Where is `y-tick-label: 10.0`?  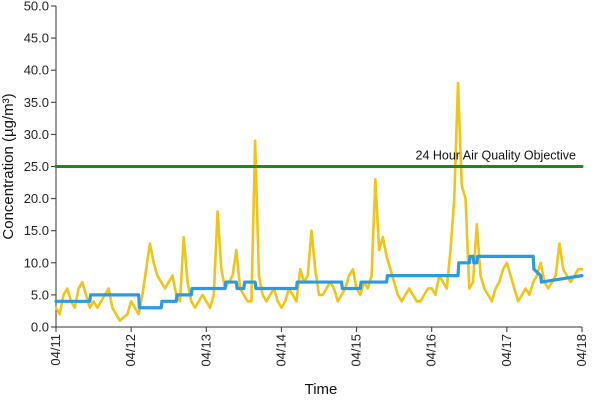
y-tick-label: 10.0 is located at coordinates (36, 262).